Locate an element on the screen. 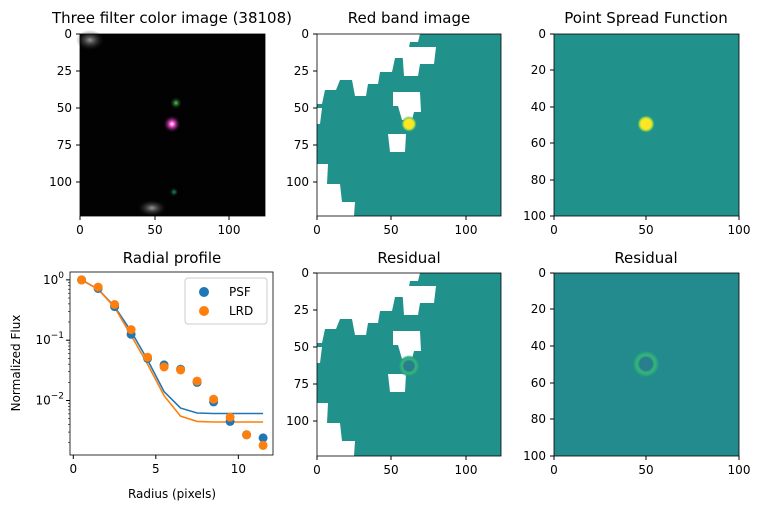 The height and width of the screenshot is (511, 761). legend: PSF LRD is located at coordinates (226, 301).